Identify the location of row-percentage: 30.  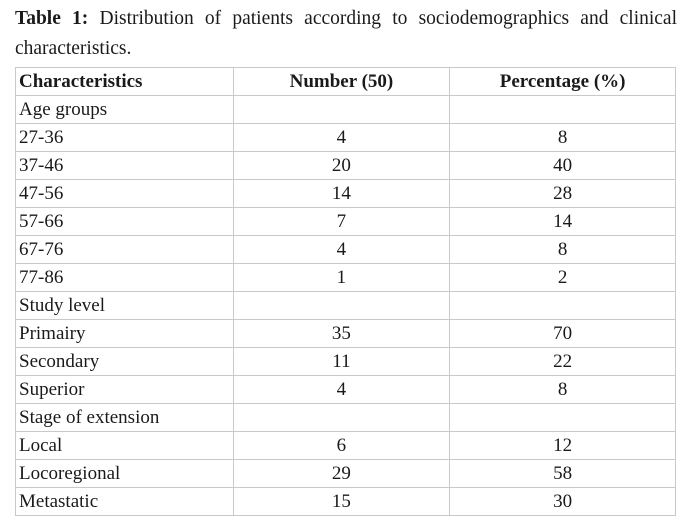
(562, 501).